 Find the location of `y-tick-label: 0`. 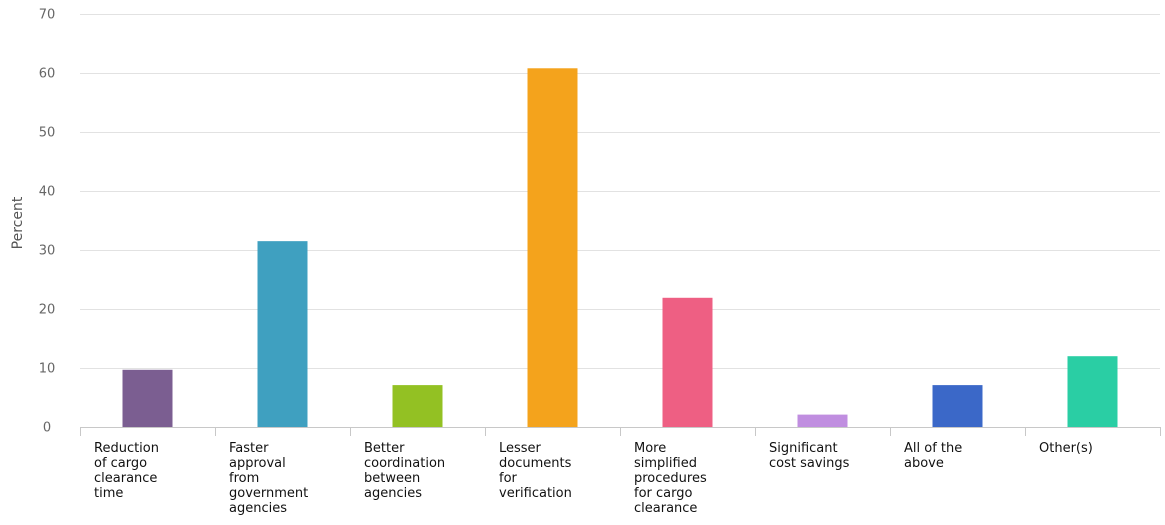

y-tick-label: 0 is located at coordinates (47, 428).